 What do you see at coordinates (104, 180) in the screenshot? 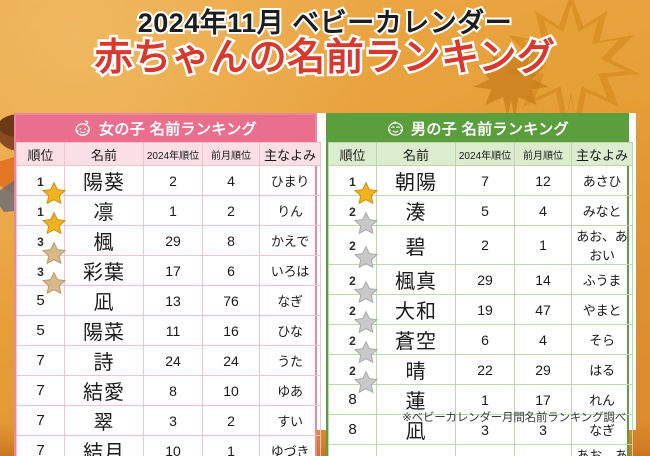
I see `cell-name: 陽葵` at bounding box center [104, 180].